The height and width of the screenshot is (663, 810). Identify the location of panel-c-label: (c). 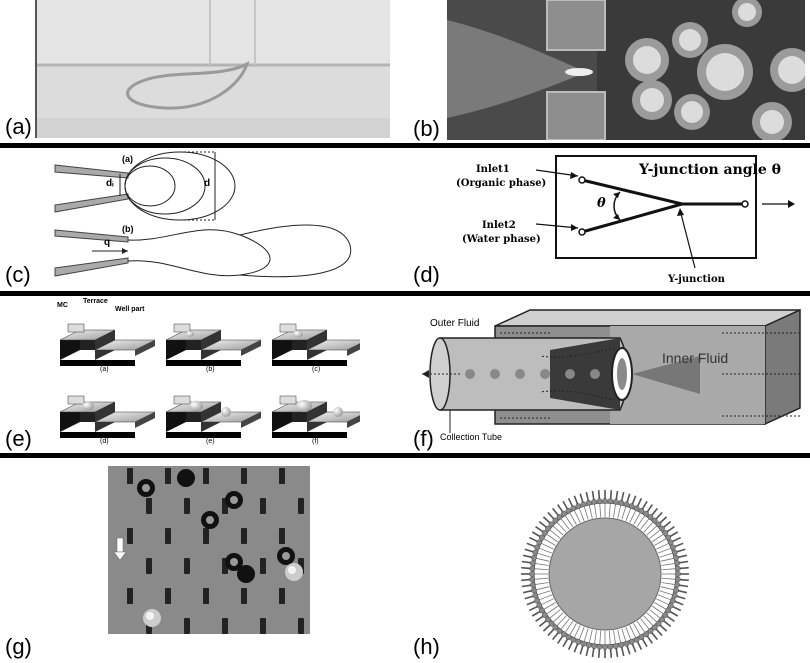
(18, 274).